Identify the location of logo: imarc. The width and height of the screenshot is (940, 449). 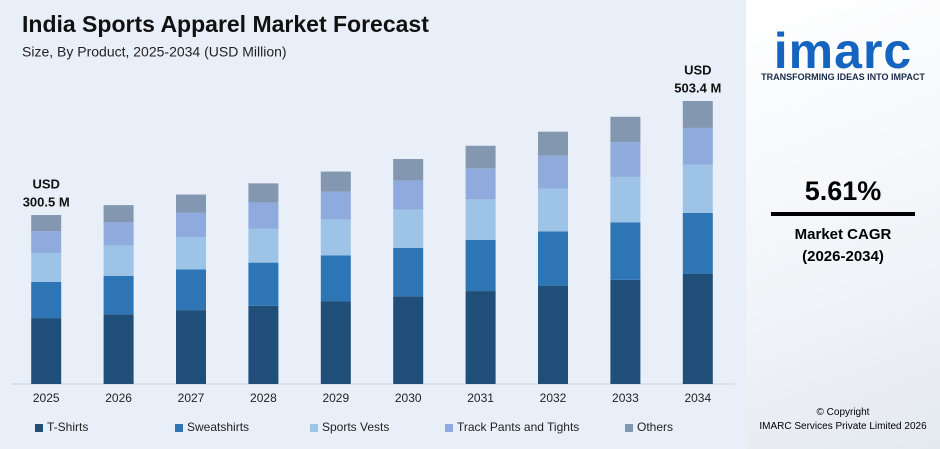
(843, 51).